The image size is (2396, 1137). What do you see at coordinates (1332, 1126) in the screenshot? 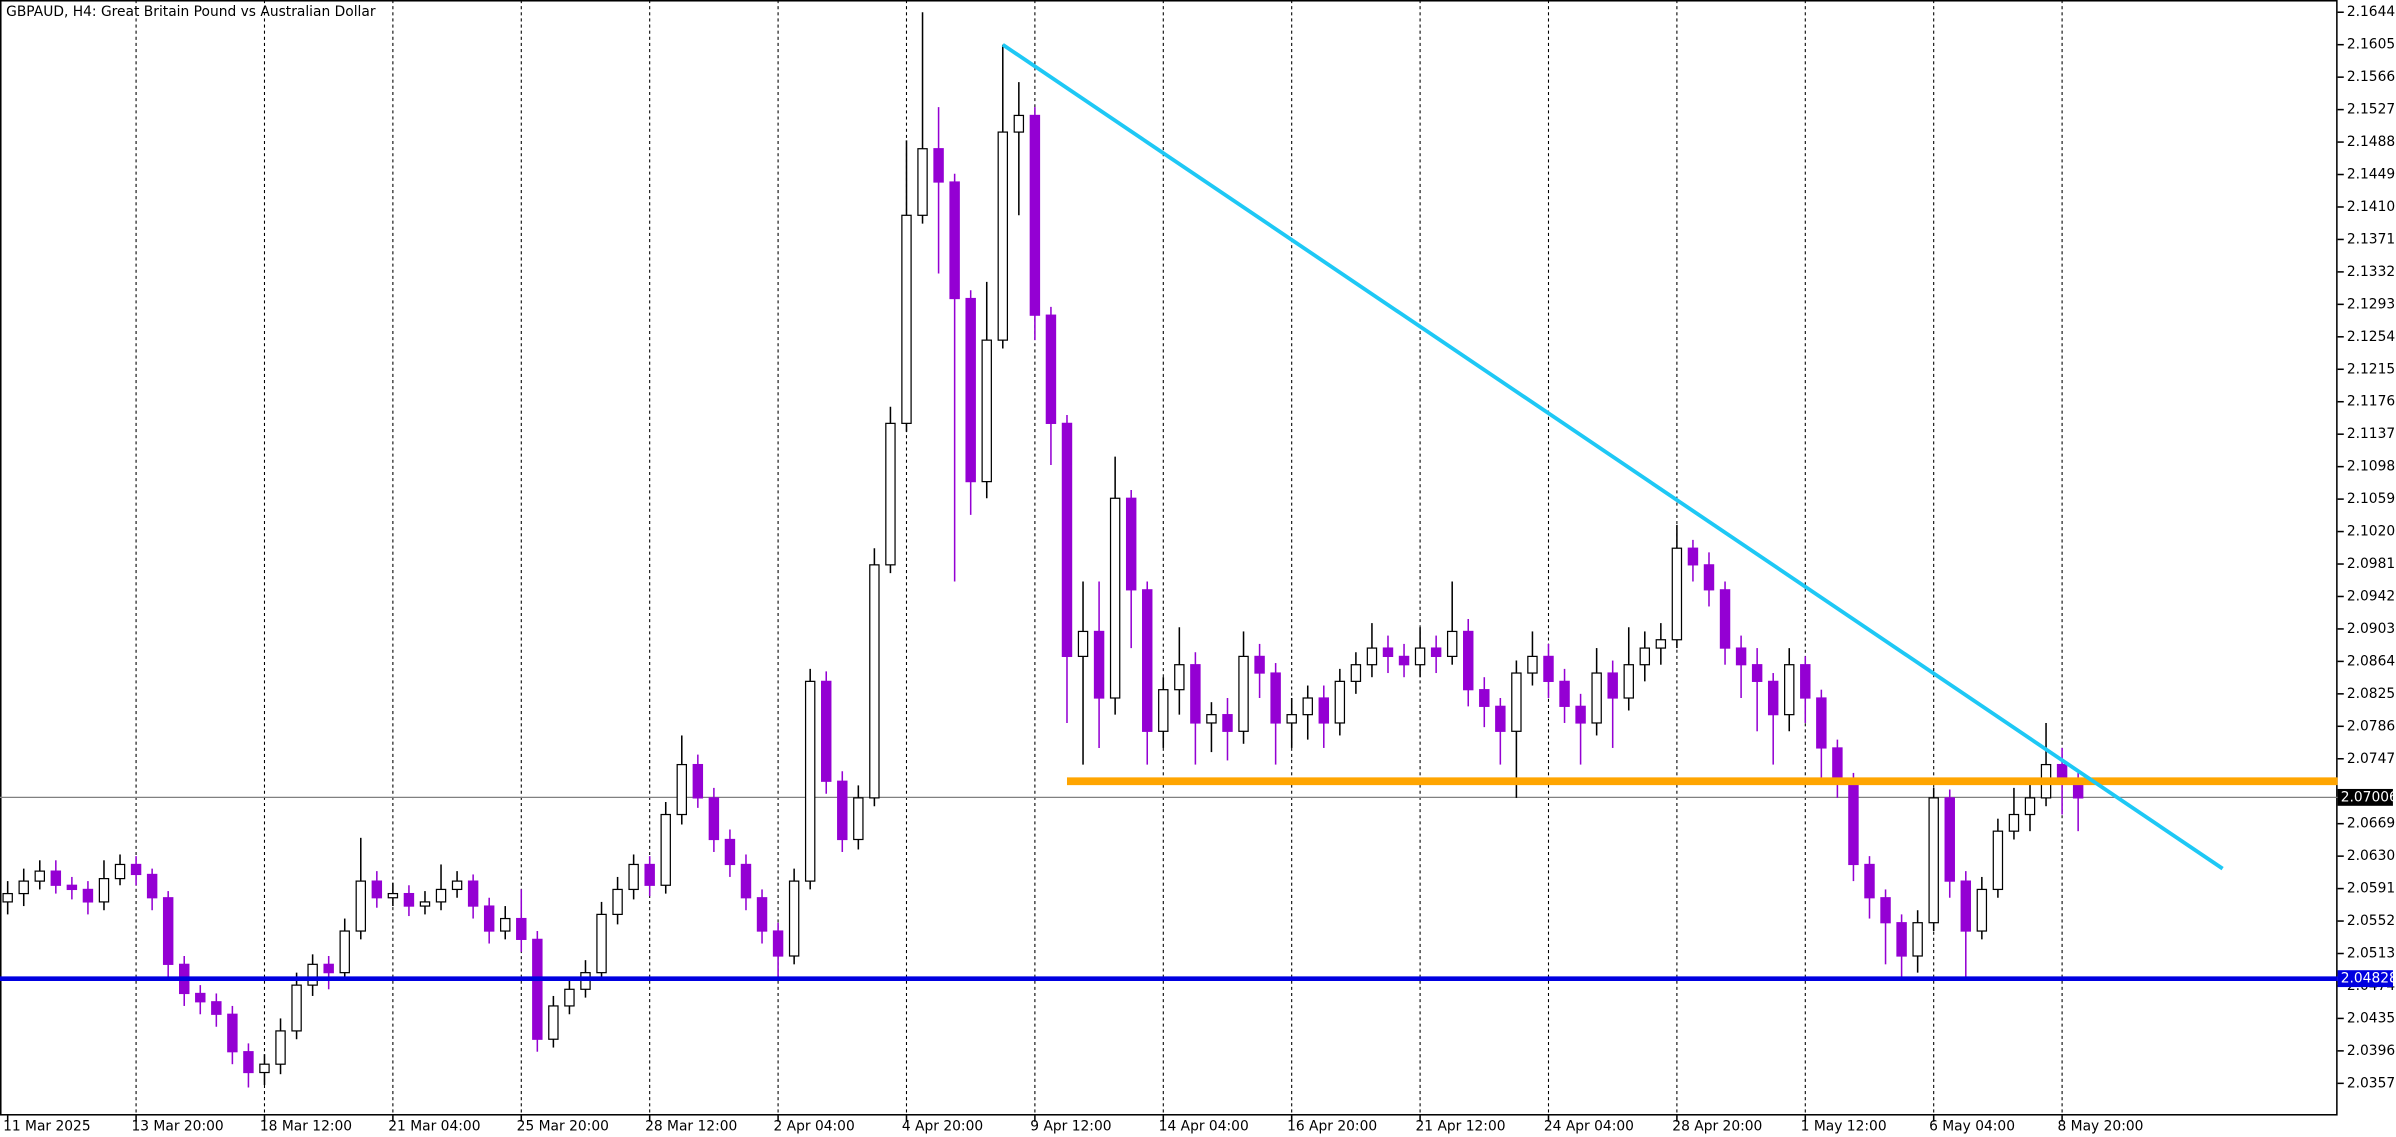
I see `x-tick-label: 16 Apr 20:00` at bounding box center [1332, 1126].